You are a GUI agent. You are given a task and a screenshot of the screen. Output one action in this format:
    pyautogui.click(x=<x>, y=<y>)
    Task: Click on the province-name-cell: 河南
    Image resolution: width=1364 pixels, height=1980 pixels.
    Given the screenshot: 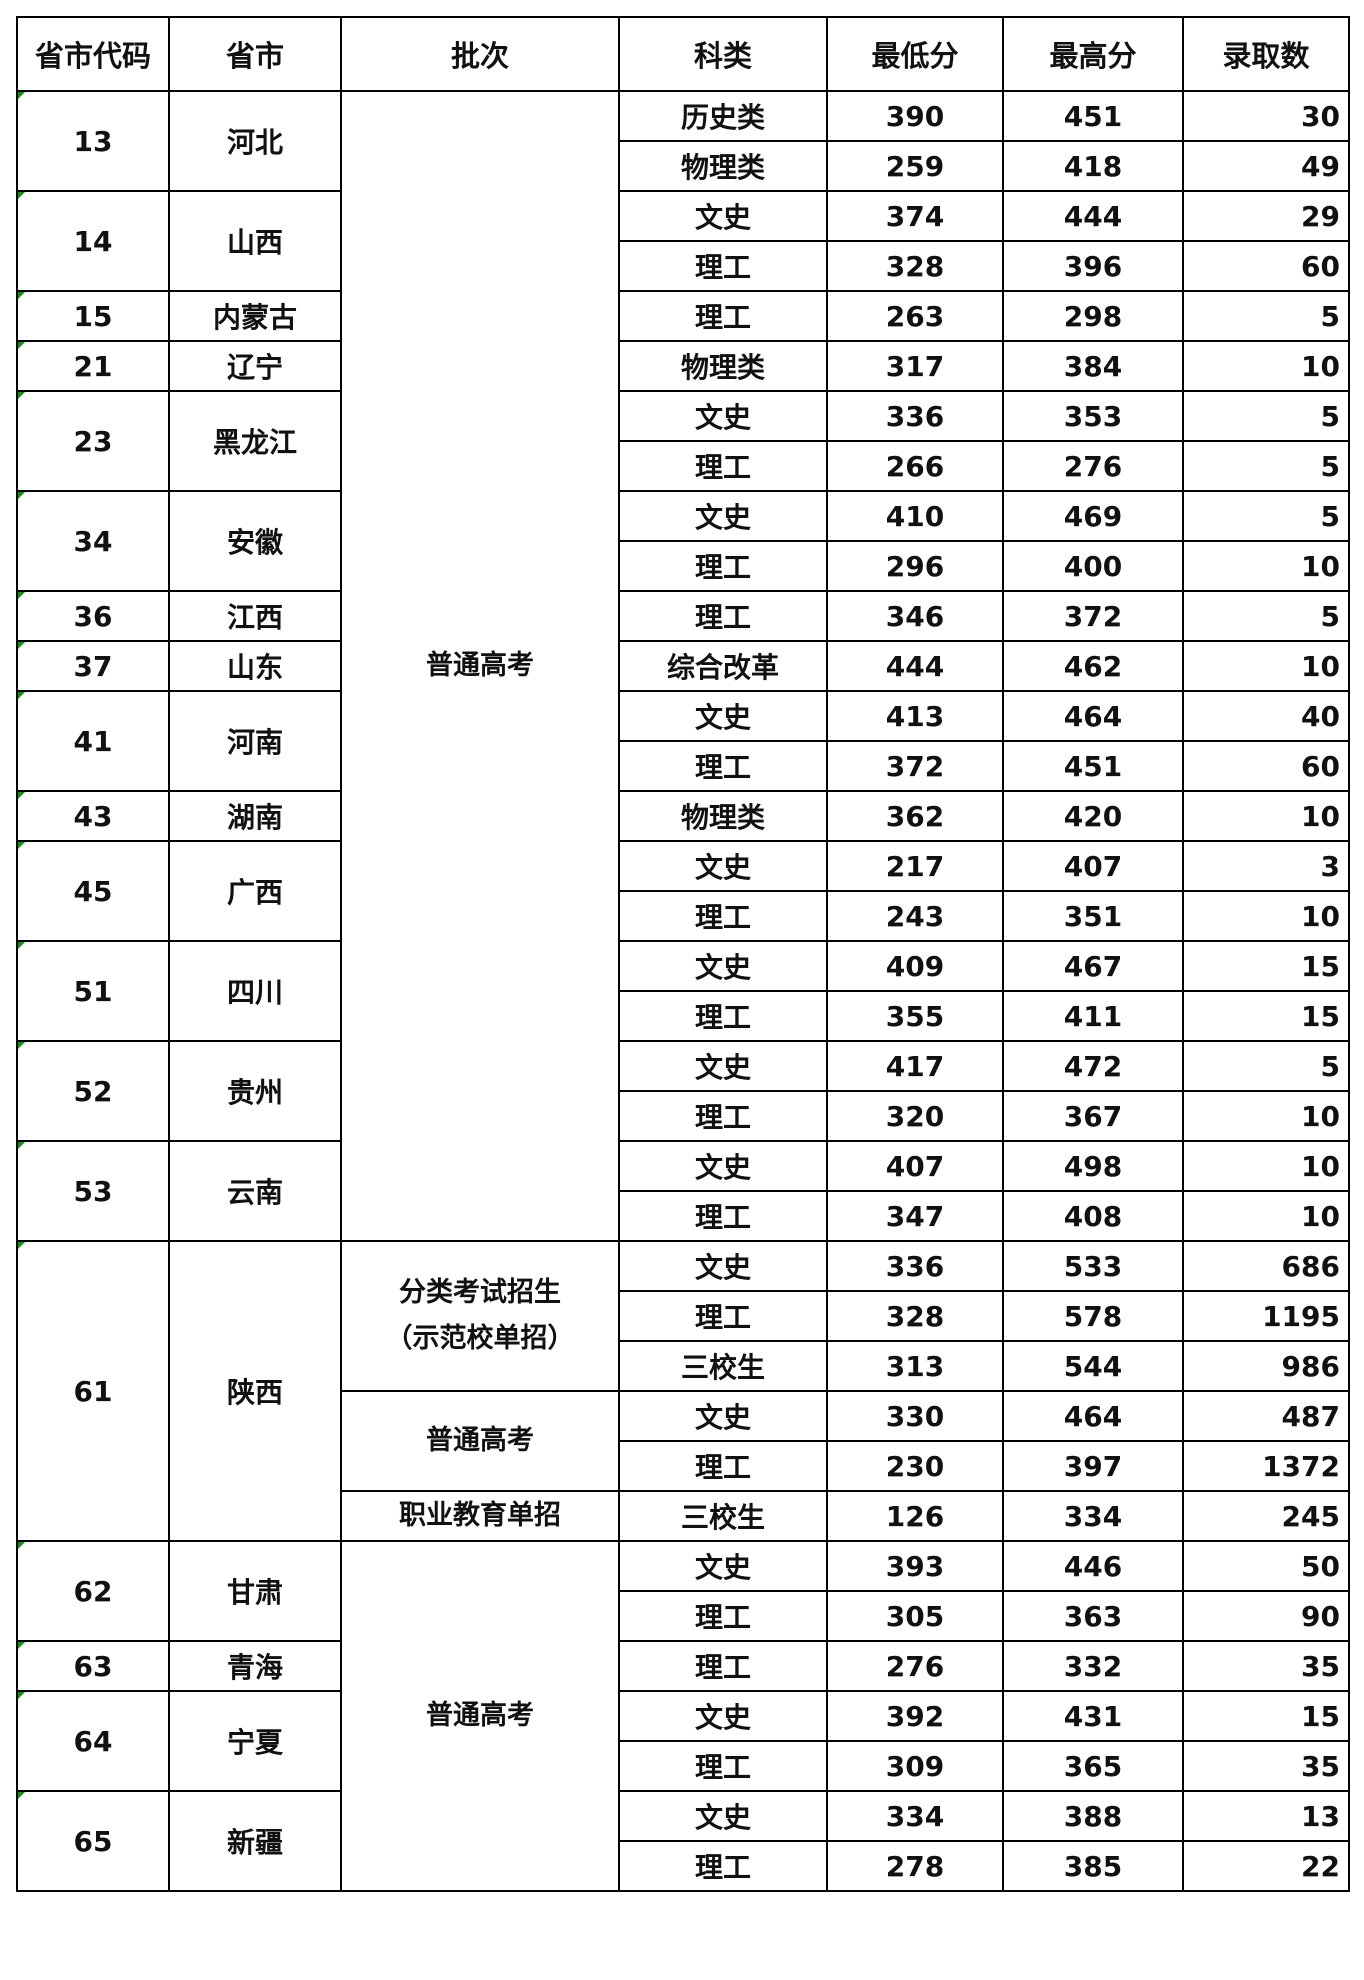 What is the action you would take?
    pyautogui.click(x=255, y=741)
    